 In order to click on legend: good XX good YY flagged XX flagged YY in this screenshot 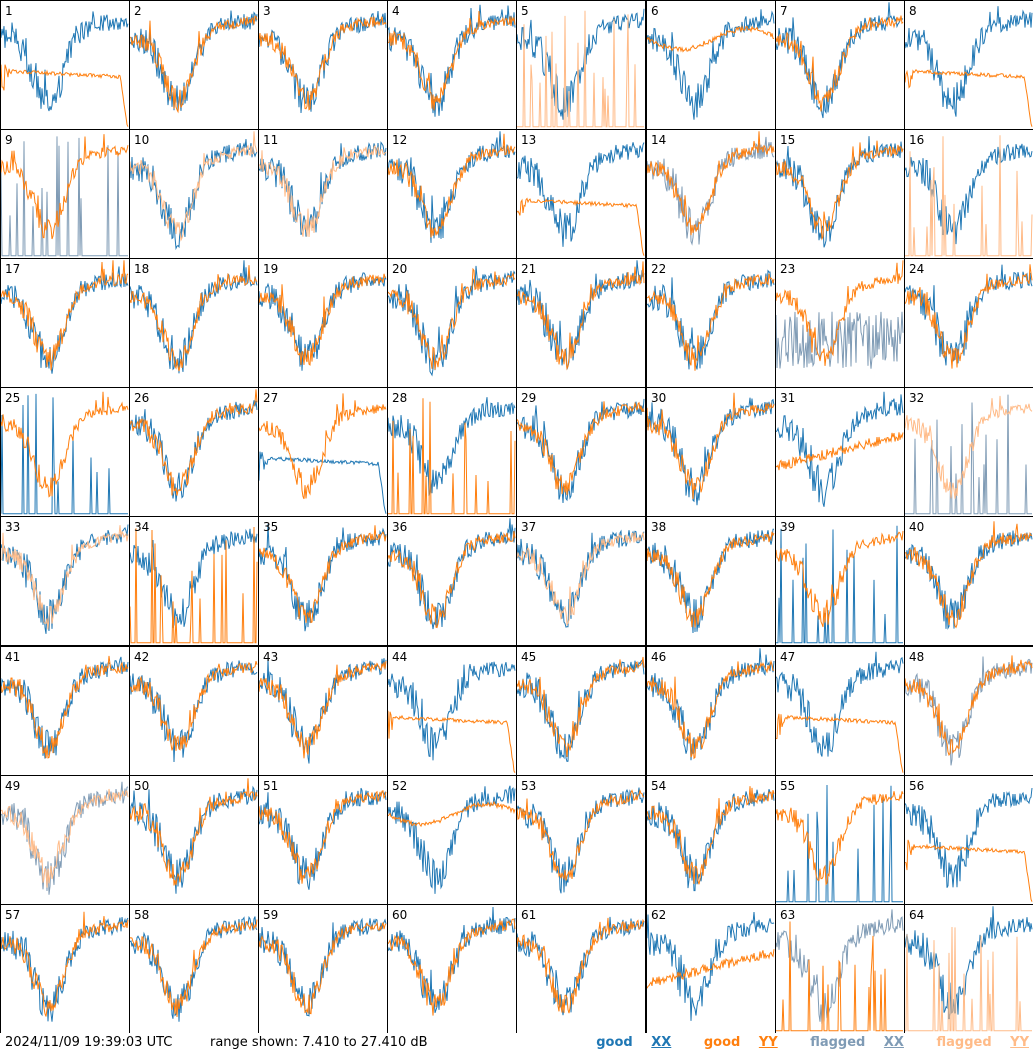, I will do `click(798, 1043)`.